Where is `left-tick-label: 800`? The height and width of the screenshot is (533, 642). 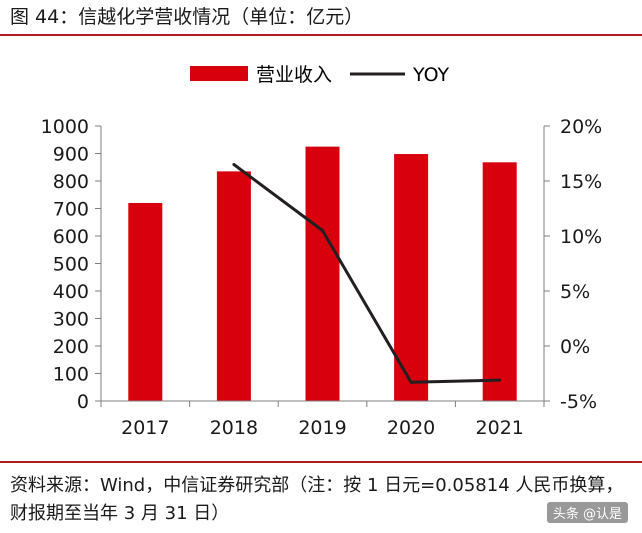
left-tick-label: 800 is located at coordinates (71, 182).